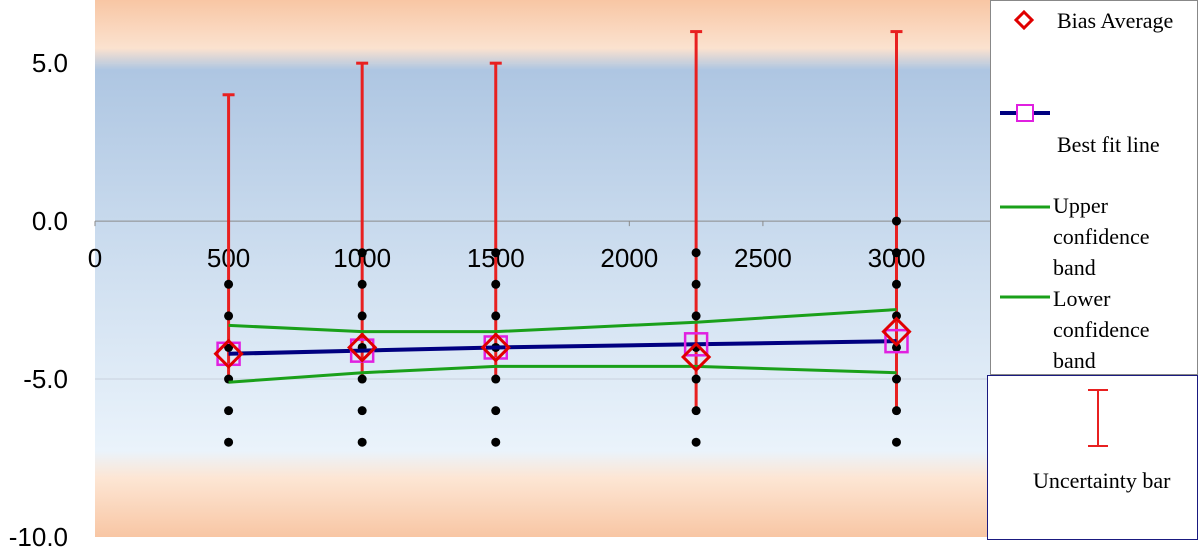 This screenshot has width=1200, height=548. I want to click on y-tick-label: -5.0, so click(45, 379).